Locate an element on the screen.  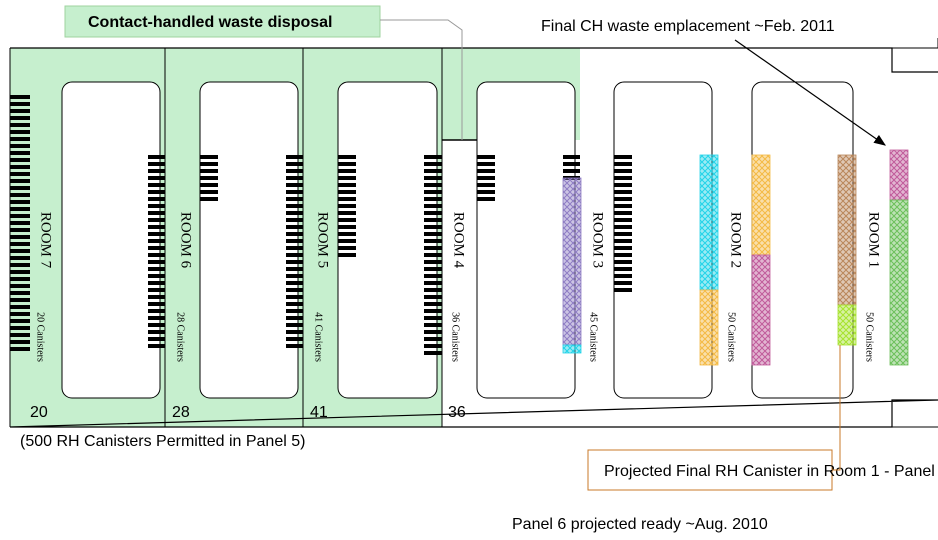
room-name: ROOM 3 is located at coordinates (598, 240).